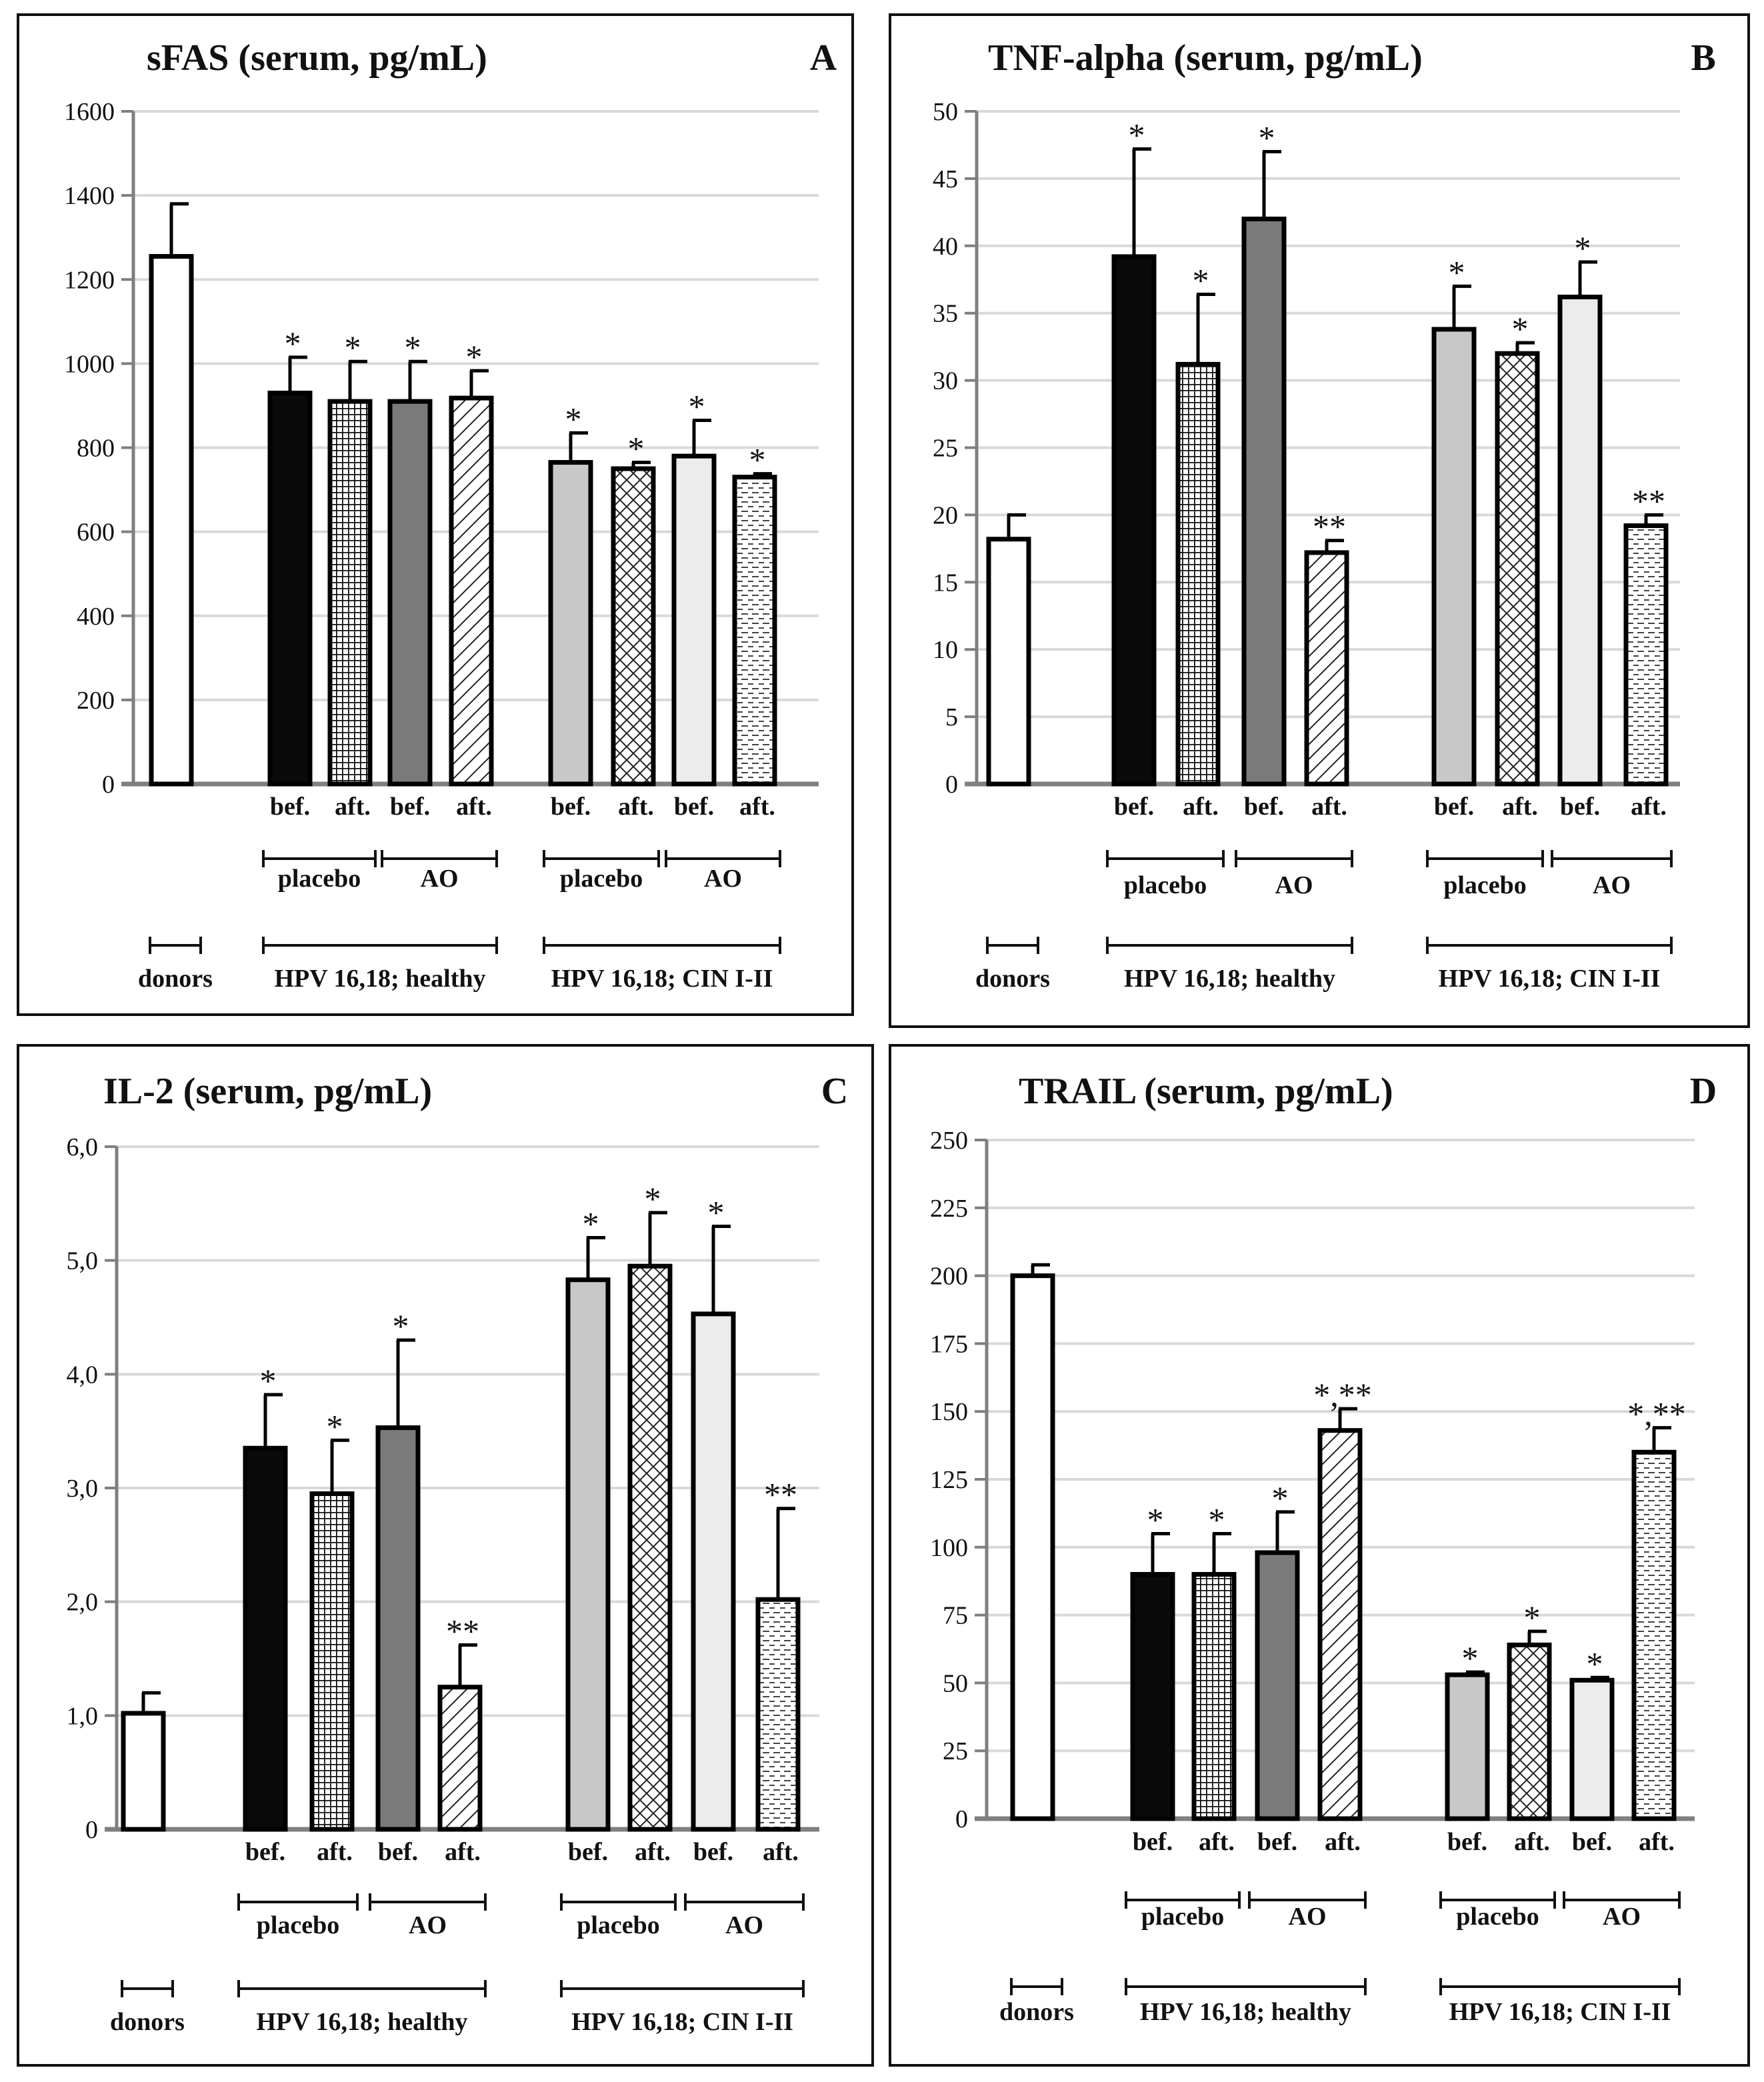 The height and width of the screenshot is (2082, 1764). I want to click on y-tick-label: 6,0, so click(83, 1147).